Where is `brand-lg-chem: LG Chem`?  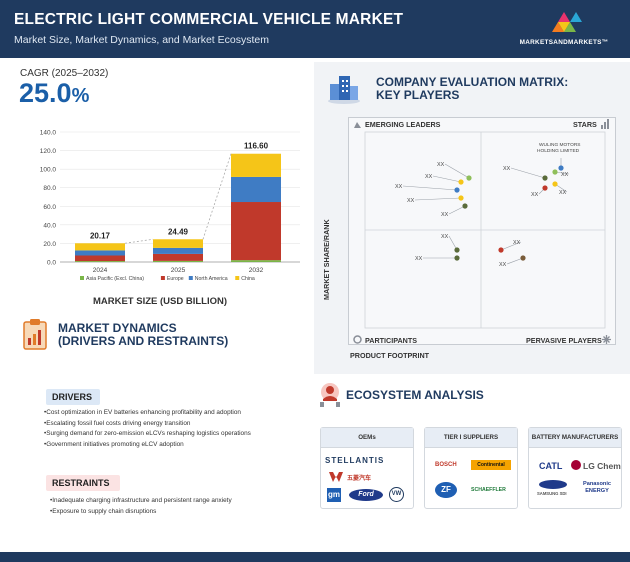
brand-lg-chem: LG Chem is located at coordinates (602, 466).